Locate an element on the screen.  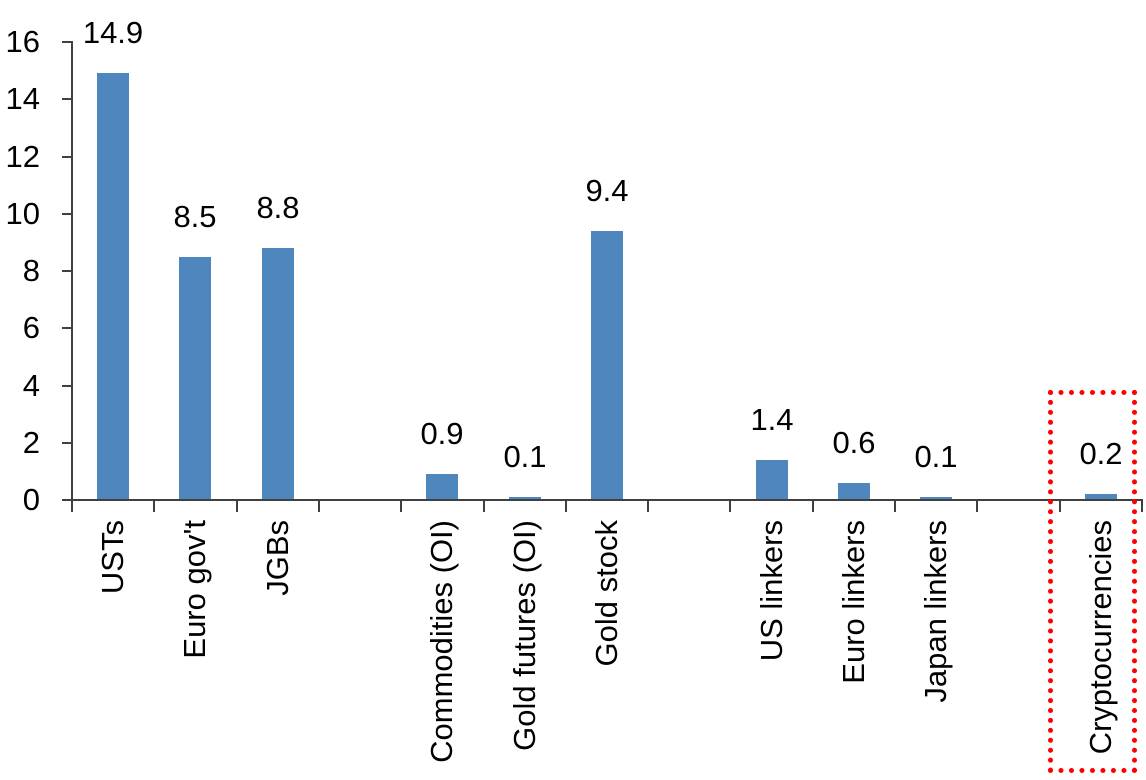
bar-value-label: 1.4 is located at coordinates (772, 419).